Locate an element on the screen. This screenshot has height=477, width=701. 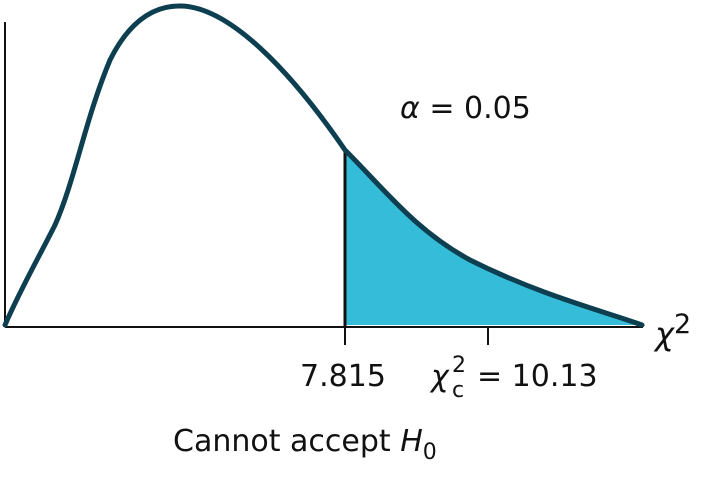
x-axis-label: χ2 is located at coordinates (672, 331).